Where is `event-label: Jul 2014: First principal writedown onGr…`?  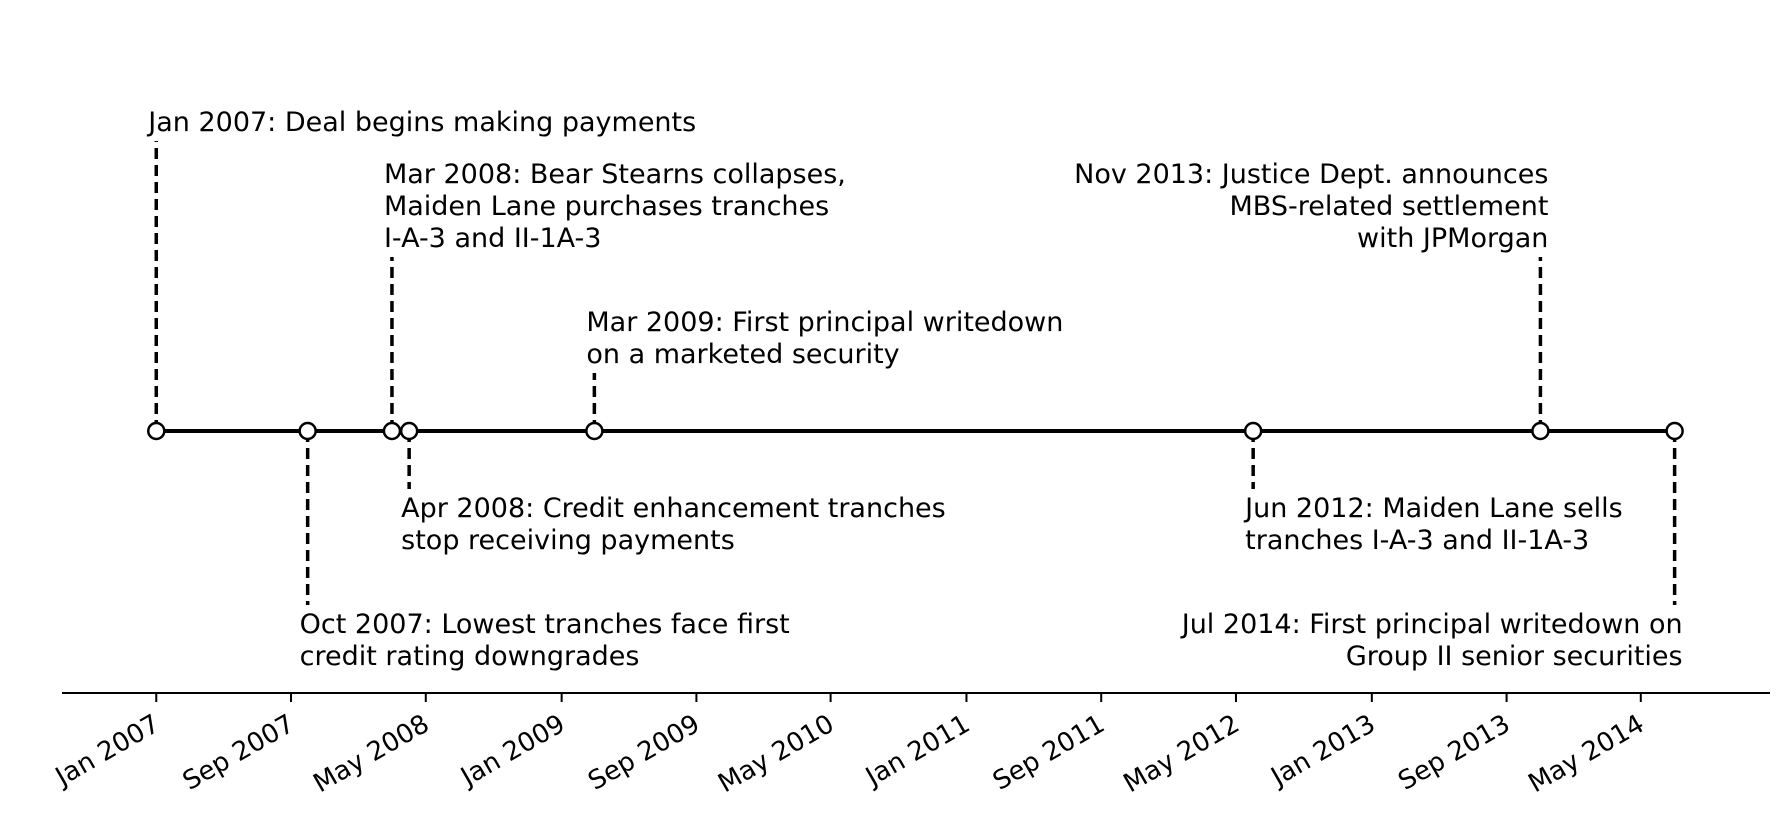
event-label: Jul 2014: First principal writedown onGr… is located at coordinates (1431, 640).